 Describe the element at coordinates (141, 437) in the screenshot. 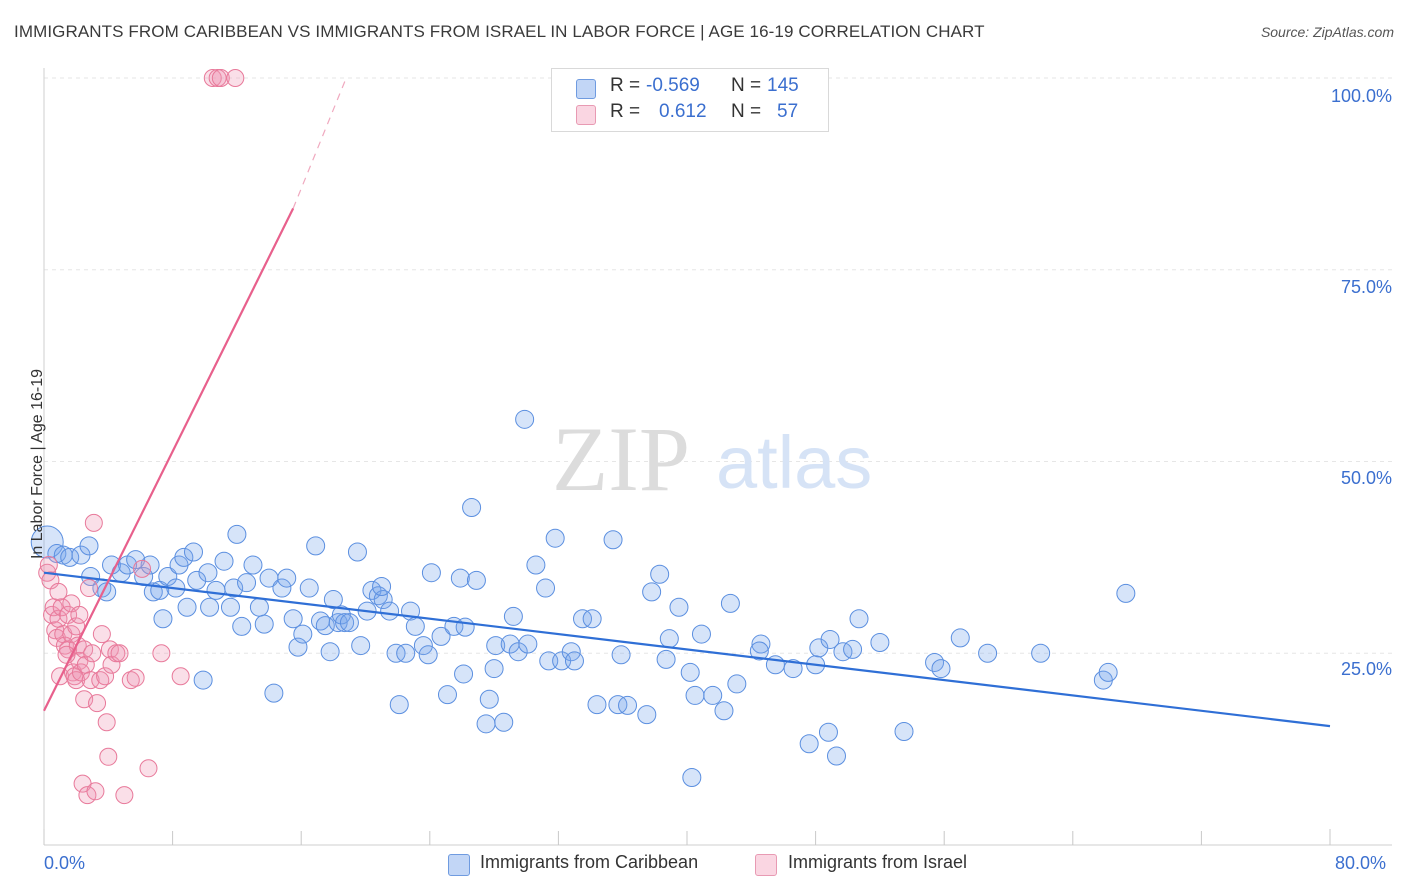

I see `israel-points` at that location.